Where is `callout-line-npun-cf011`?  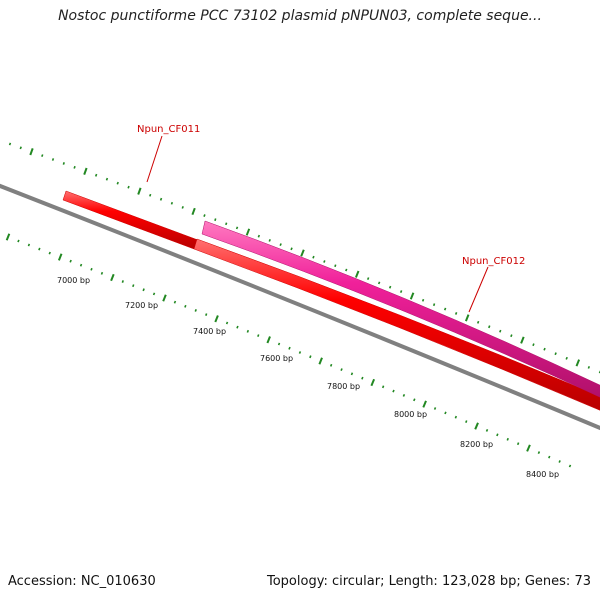 callout-line-npun-cf011 is located at coordinates (154, 159).